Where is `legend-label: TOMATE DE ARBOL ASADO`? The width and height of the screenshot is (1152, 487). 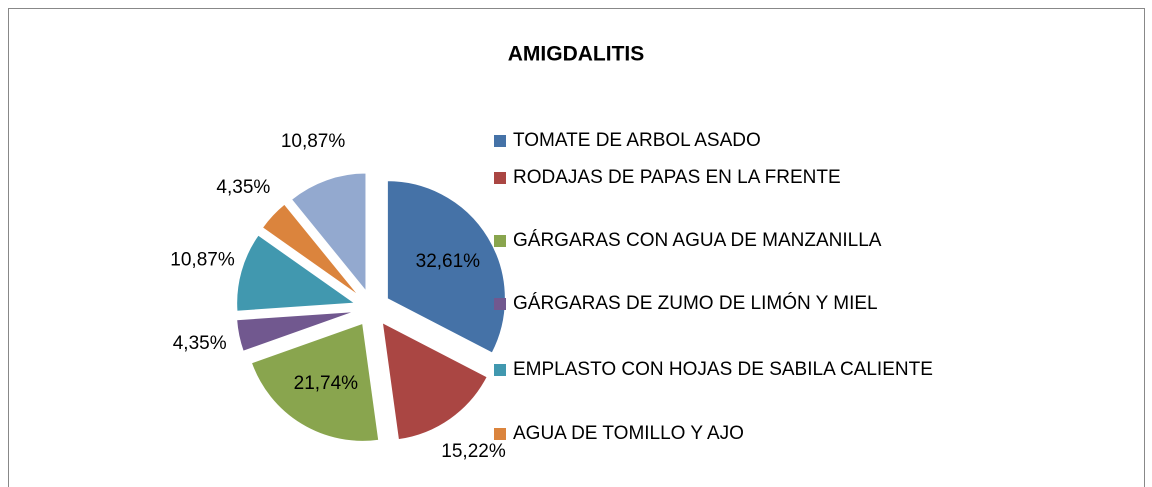 legend-label: TOMATE DE ARBOL ASADO is located at coordinates (637, 140).